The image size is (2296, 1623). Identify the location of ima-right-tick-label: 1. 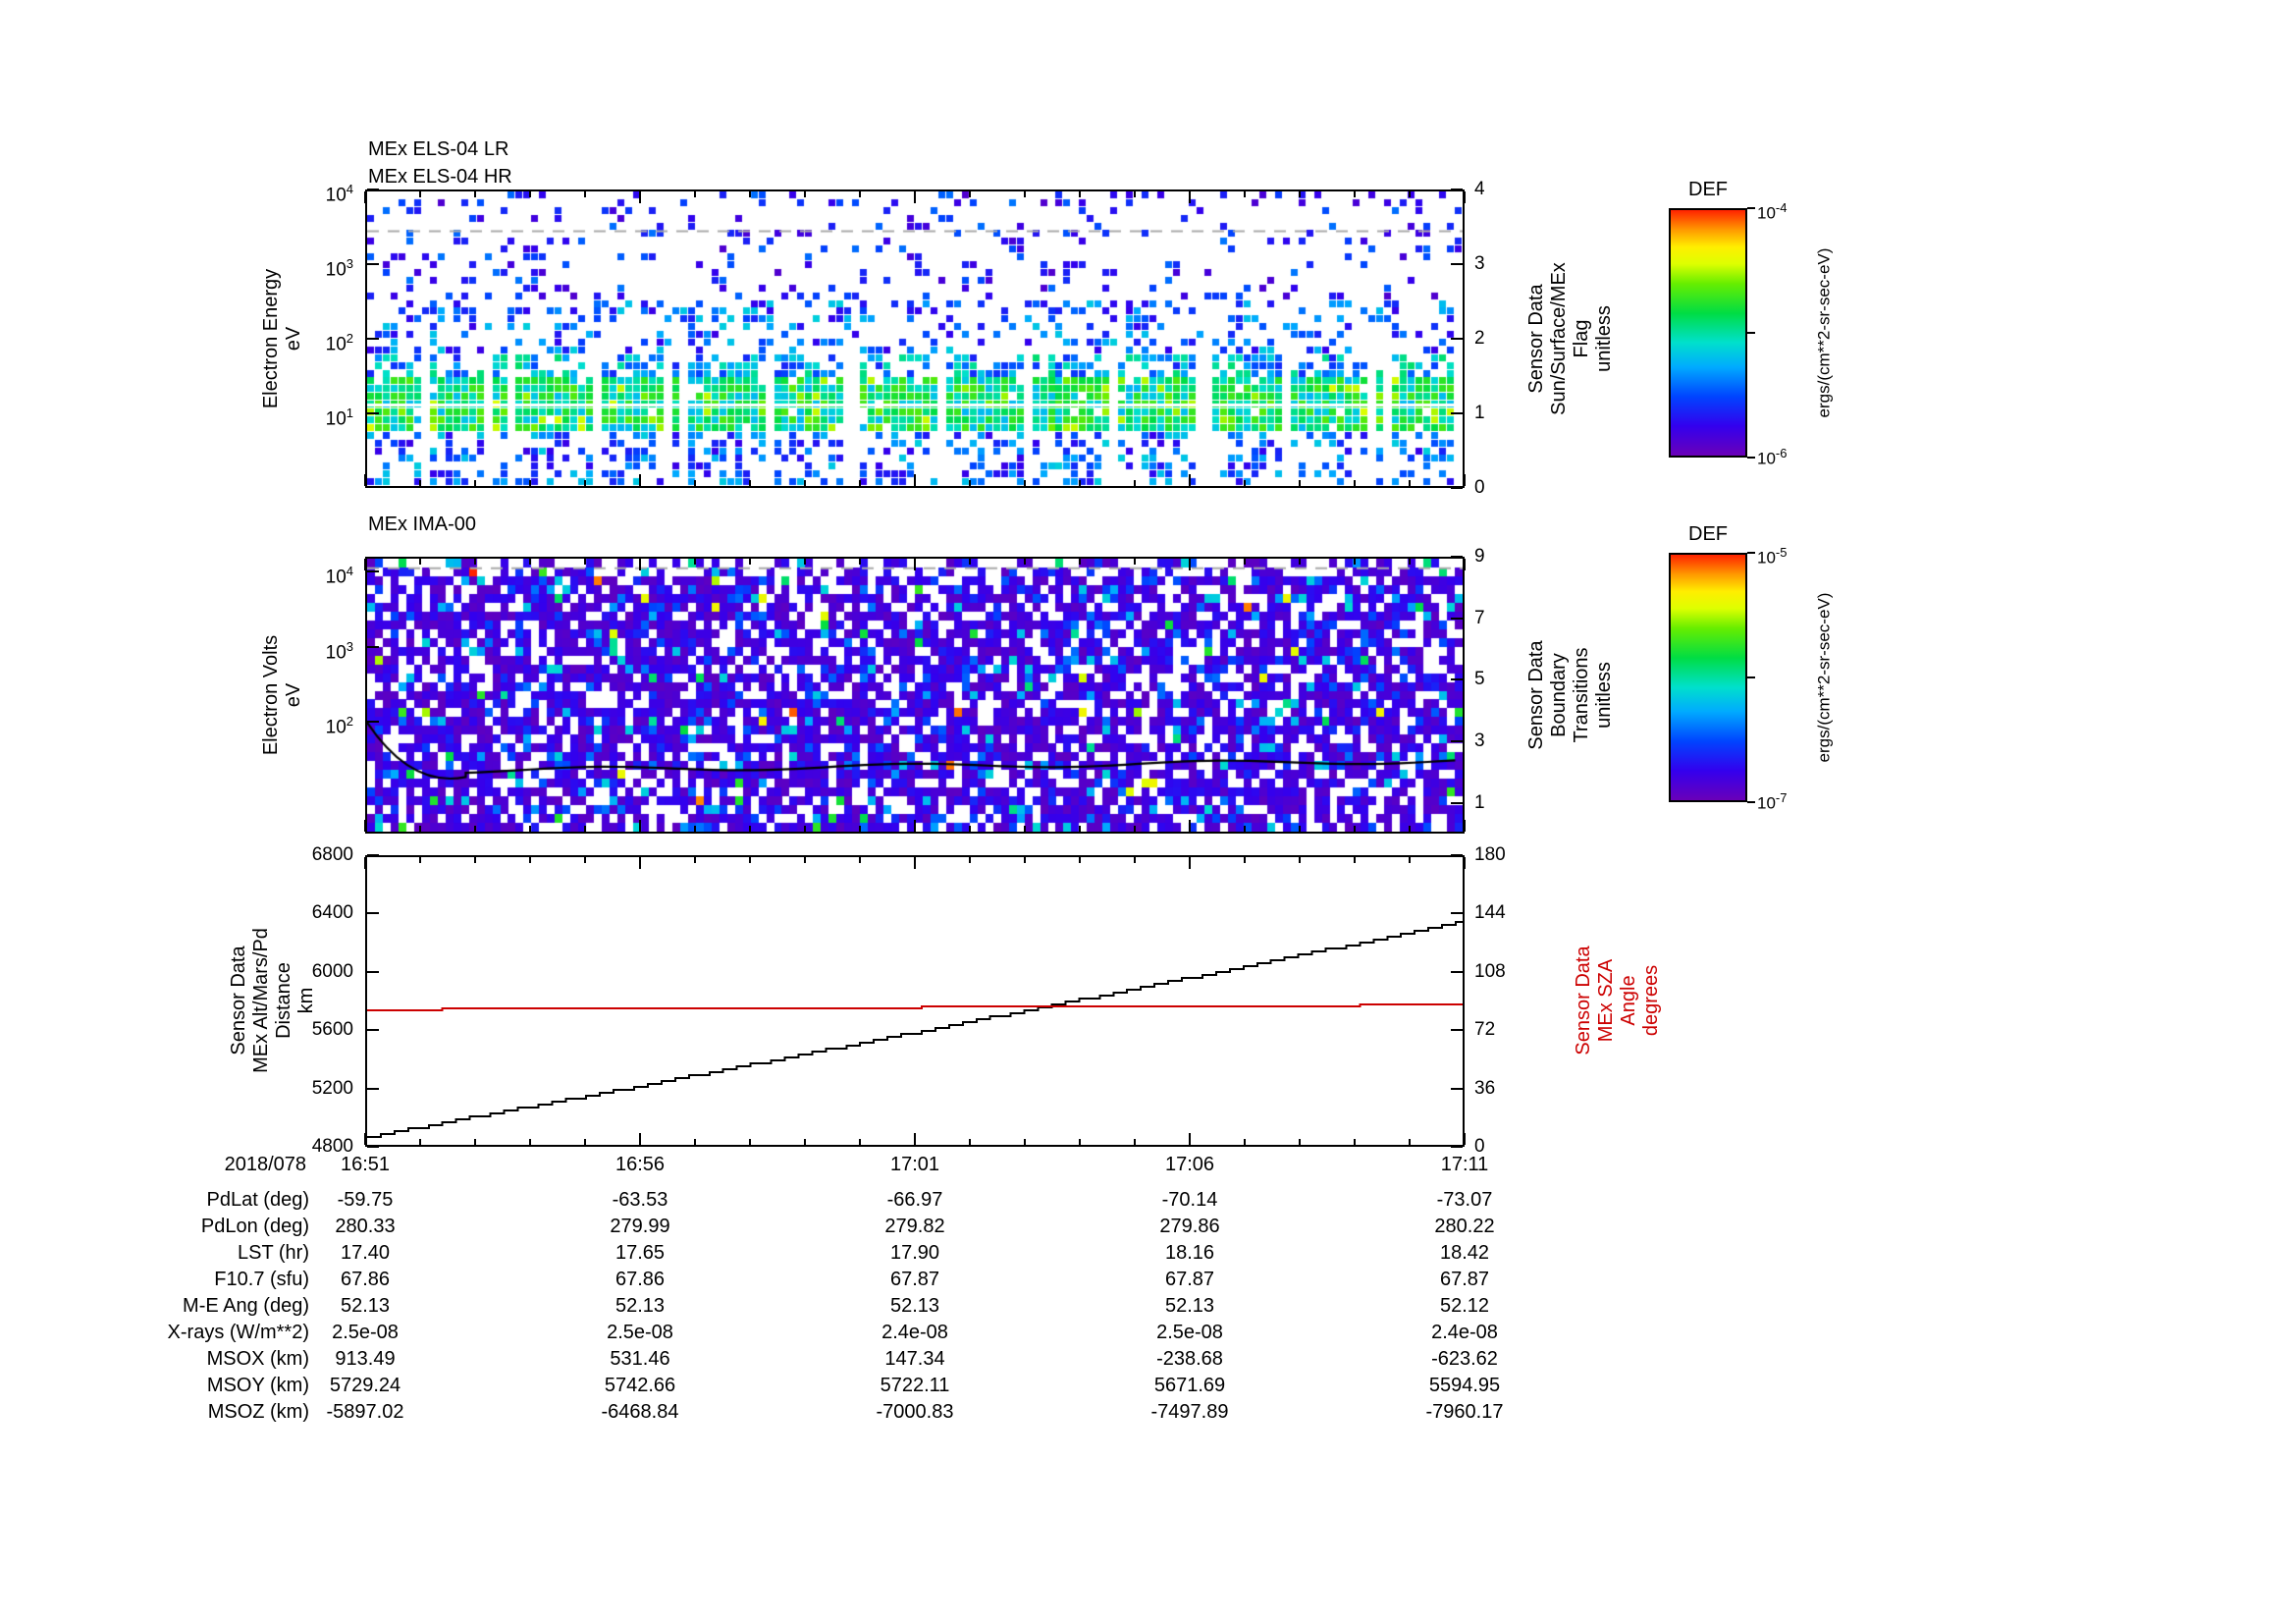
(1479, 802).